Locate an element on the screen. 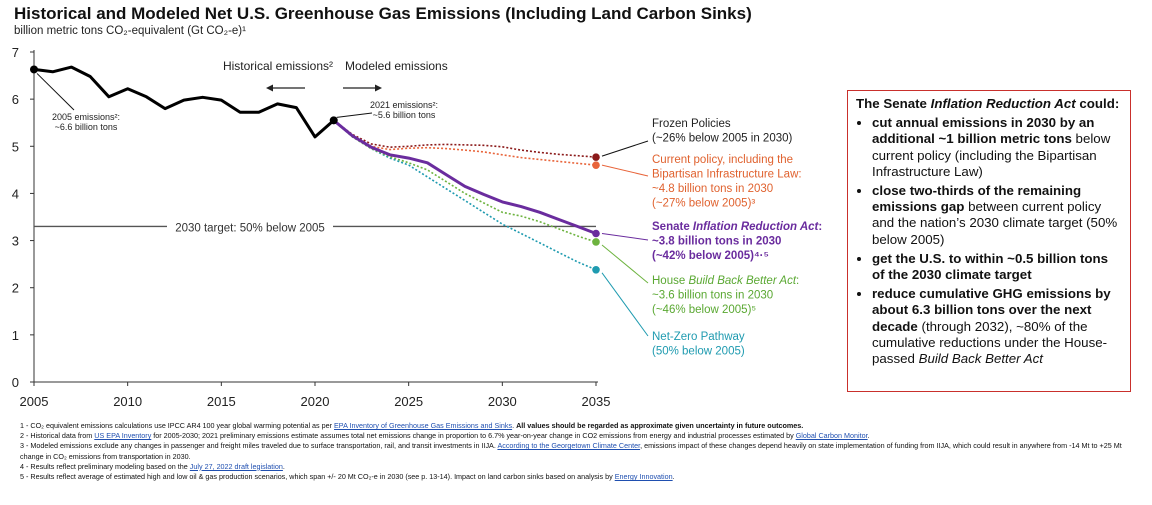 Image resolution: width=1152 pixels, height=505 pixels. series-label-current: (~27% below 2005)³ is located at coordinates (703, 204).